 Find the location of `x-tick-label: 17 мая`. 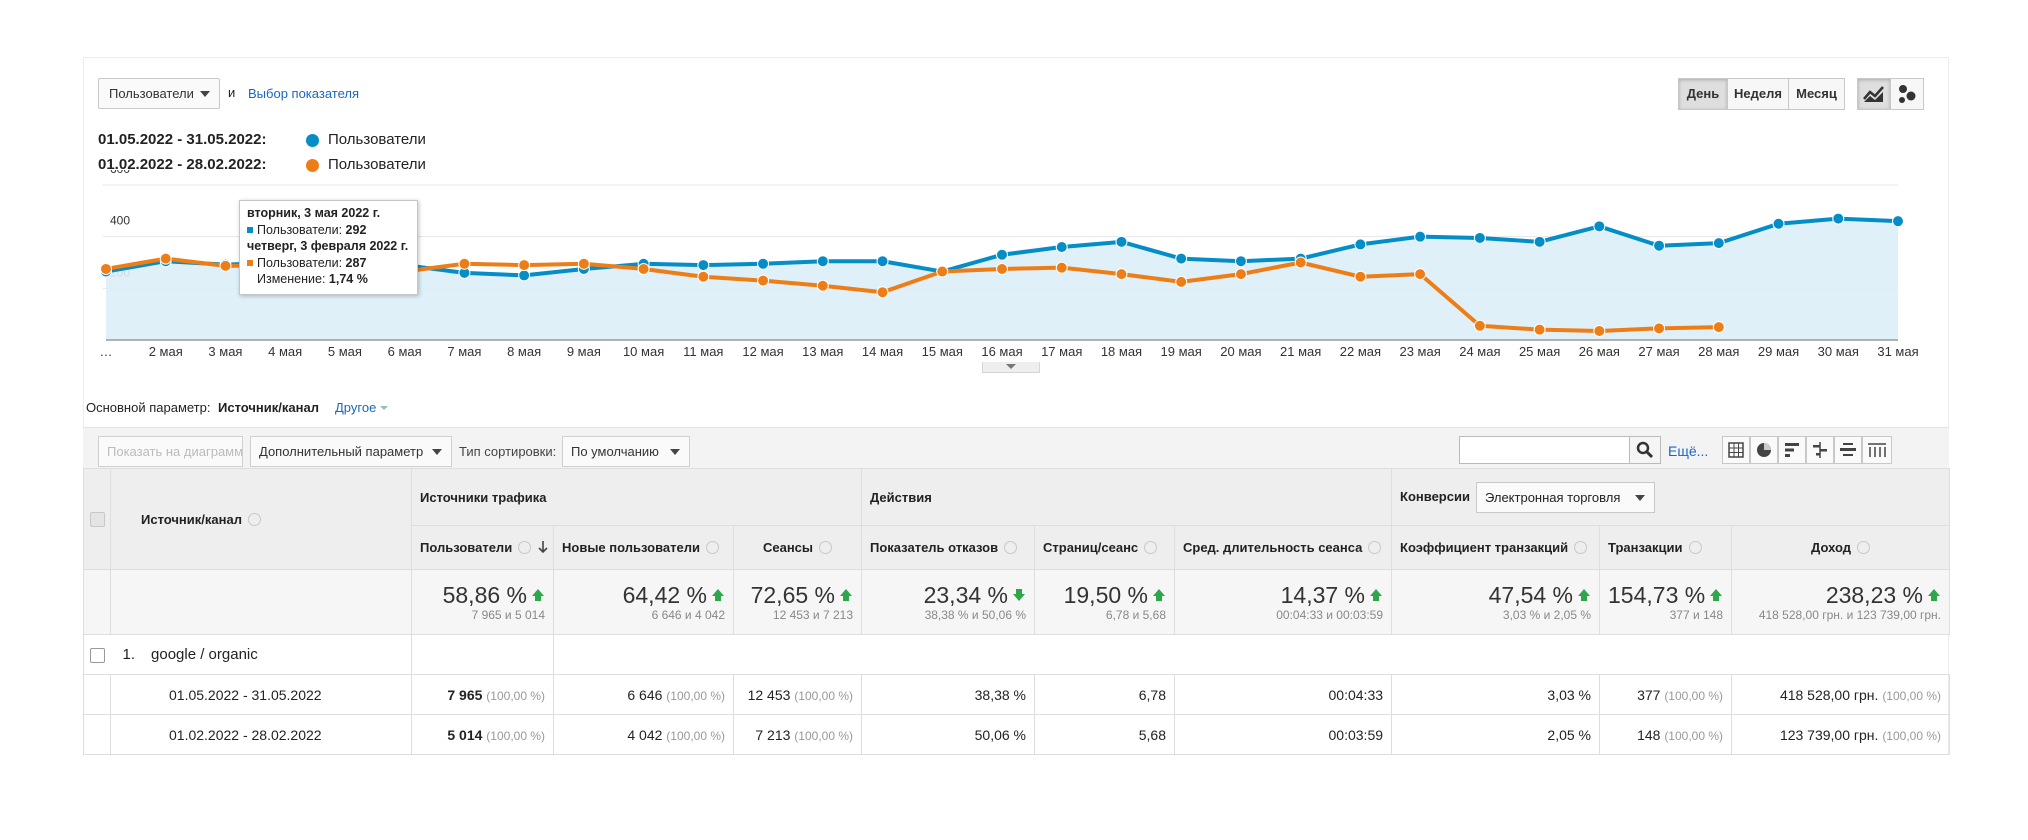

x-tick-label: 17 мая is located at coordinates (1061, 351).